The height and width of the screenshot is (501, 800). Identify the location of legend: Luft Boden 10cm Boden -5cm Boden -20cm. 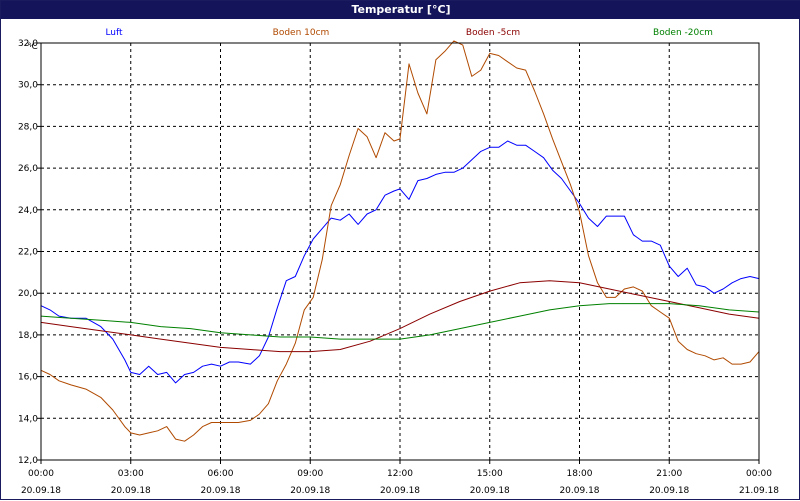
(409, 33).